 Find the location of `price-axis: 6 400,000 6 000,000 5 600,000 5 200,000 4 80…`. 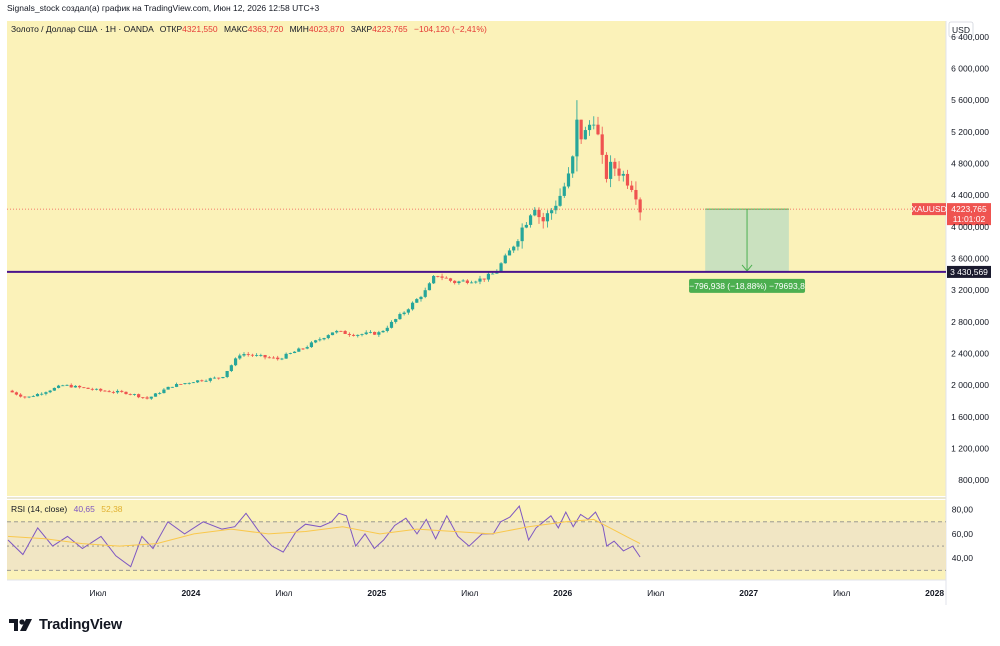

price-axis: 6 400,000 6 000,000 5 600,000 5 200,000 4 80… is located at coordinates (970, 258).